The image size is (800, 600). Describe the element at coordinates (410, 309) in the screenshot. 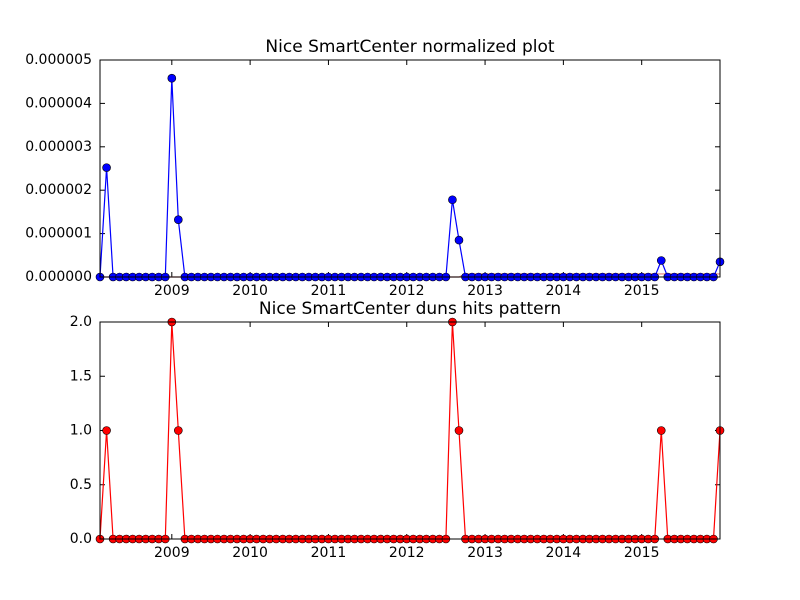

I see `chart-title: Nice SmartCenter duns hits pattern` at that location.